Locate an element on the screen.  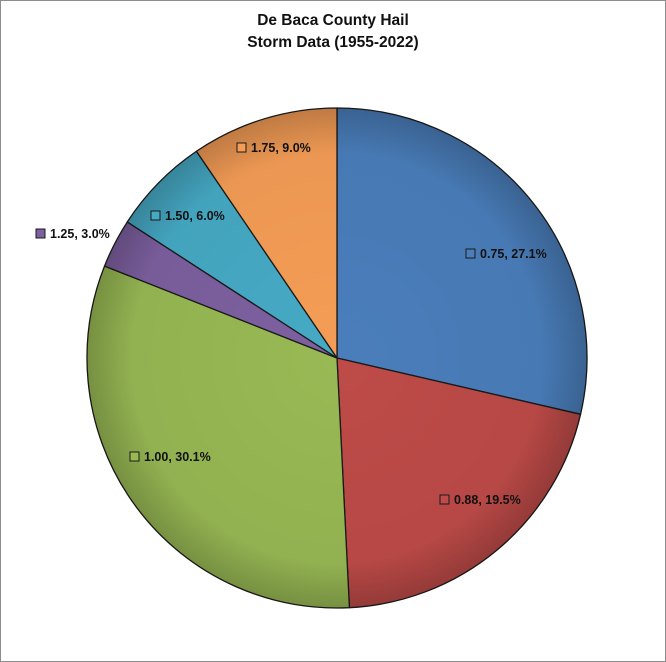
data-label-1-50: 1.50, 6.0% is located at coordinates (187, 216).